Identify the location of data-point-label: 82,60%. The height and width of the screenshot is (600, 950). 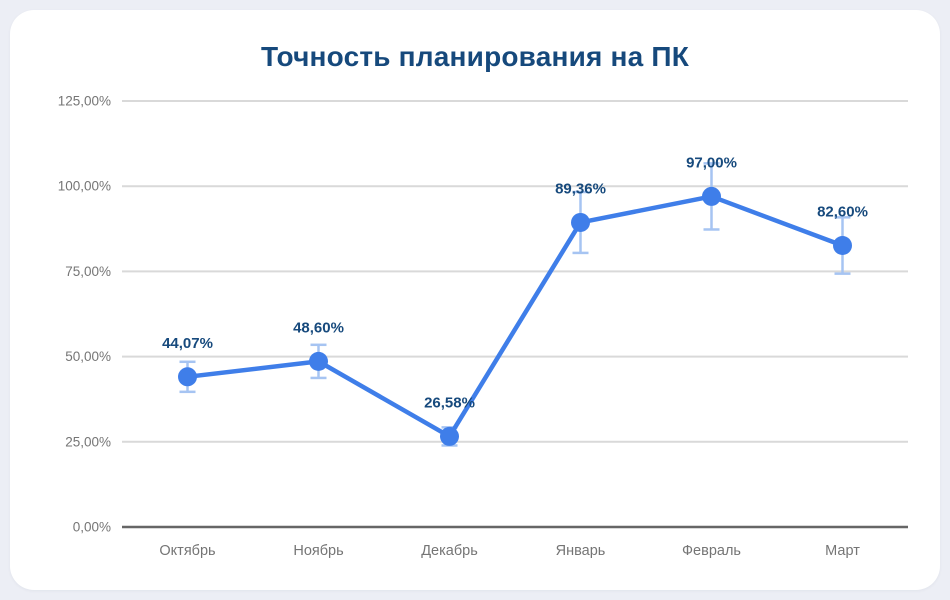
(842, 211).